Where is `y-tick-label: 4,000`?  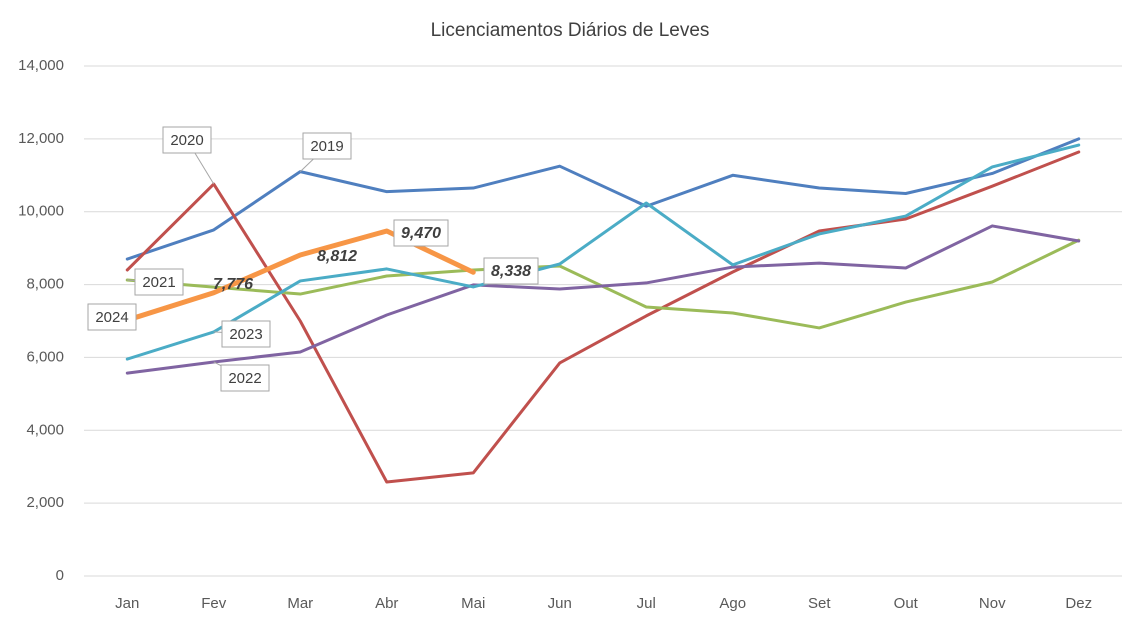 y-tick-label: 4,000 is located at coordinates (45, 429).